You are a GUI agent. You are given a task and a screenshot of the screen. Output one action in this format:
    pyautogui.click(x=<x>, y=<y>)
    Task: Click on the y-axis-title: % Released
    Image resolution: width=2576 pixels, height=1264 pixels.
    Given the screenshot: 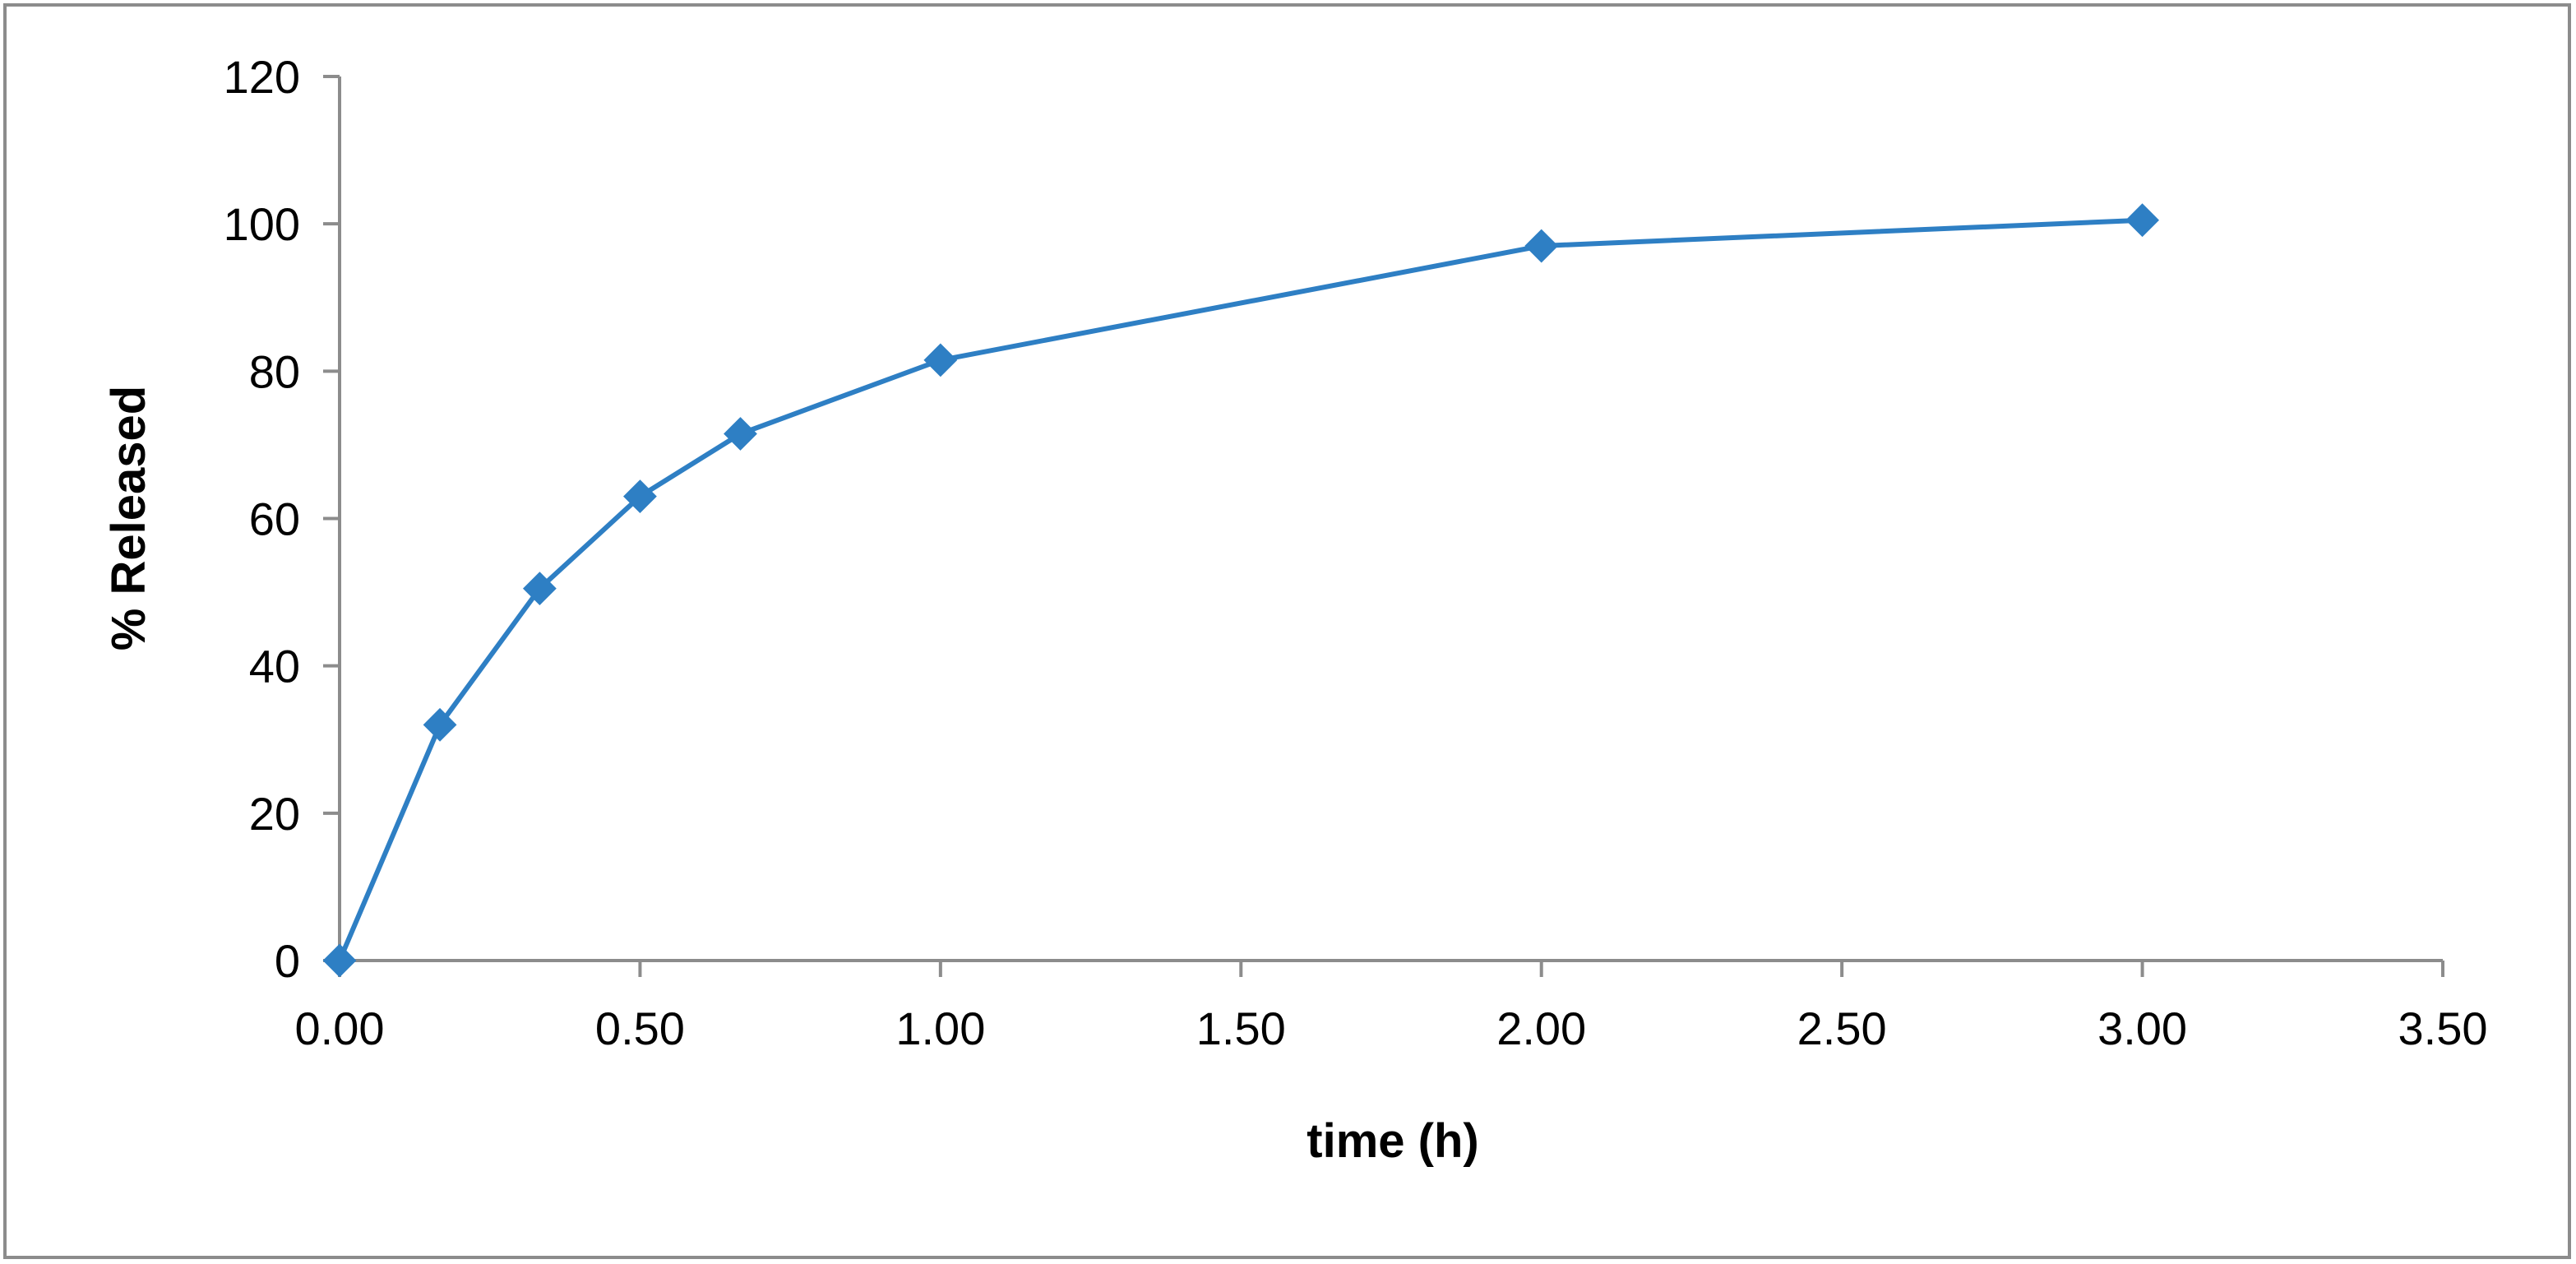 What is the action you would take?
    pyautogui.click(x=128, y=518)
    